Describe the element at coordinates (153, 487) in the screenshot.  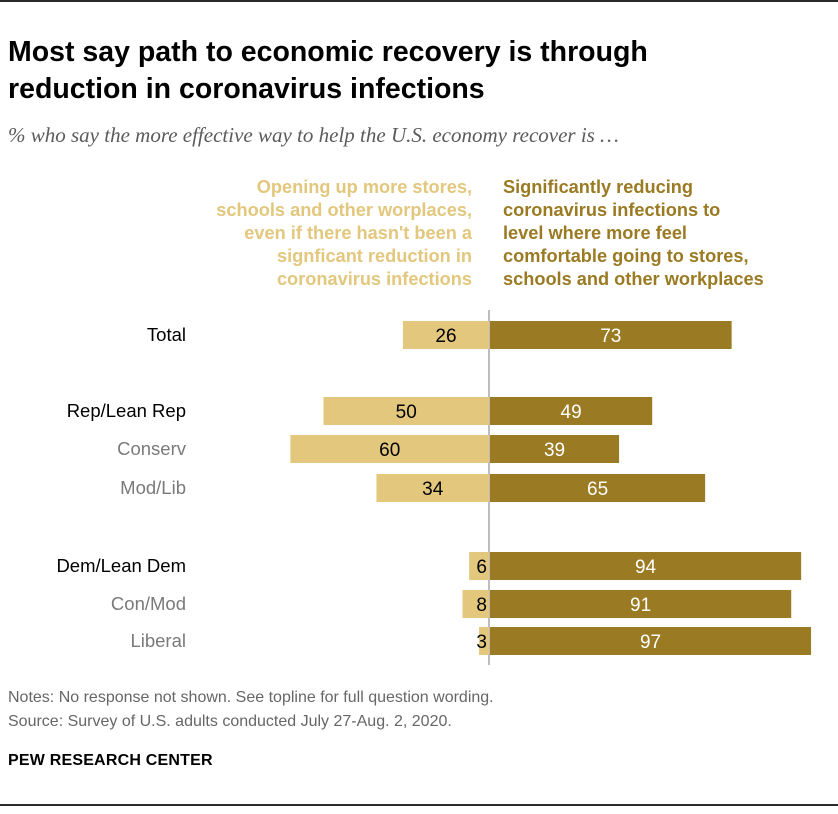
I see `category-label: Mod/Lib` at that location.